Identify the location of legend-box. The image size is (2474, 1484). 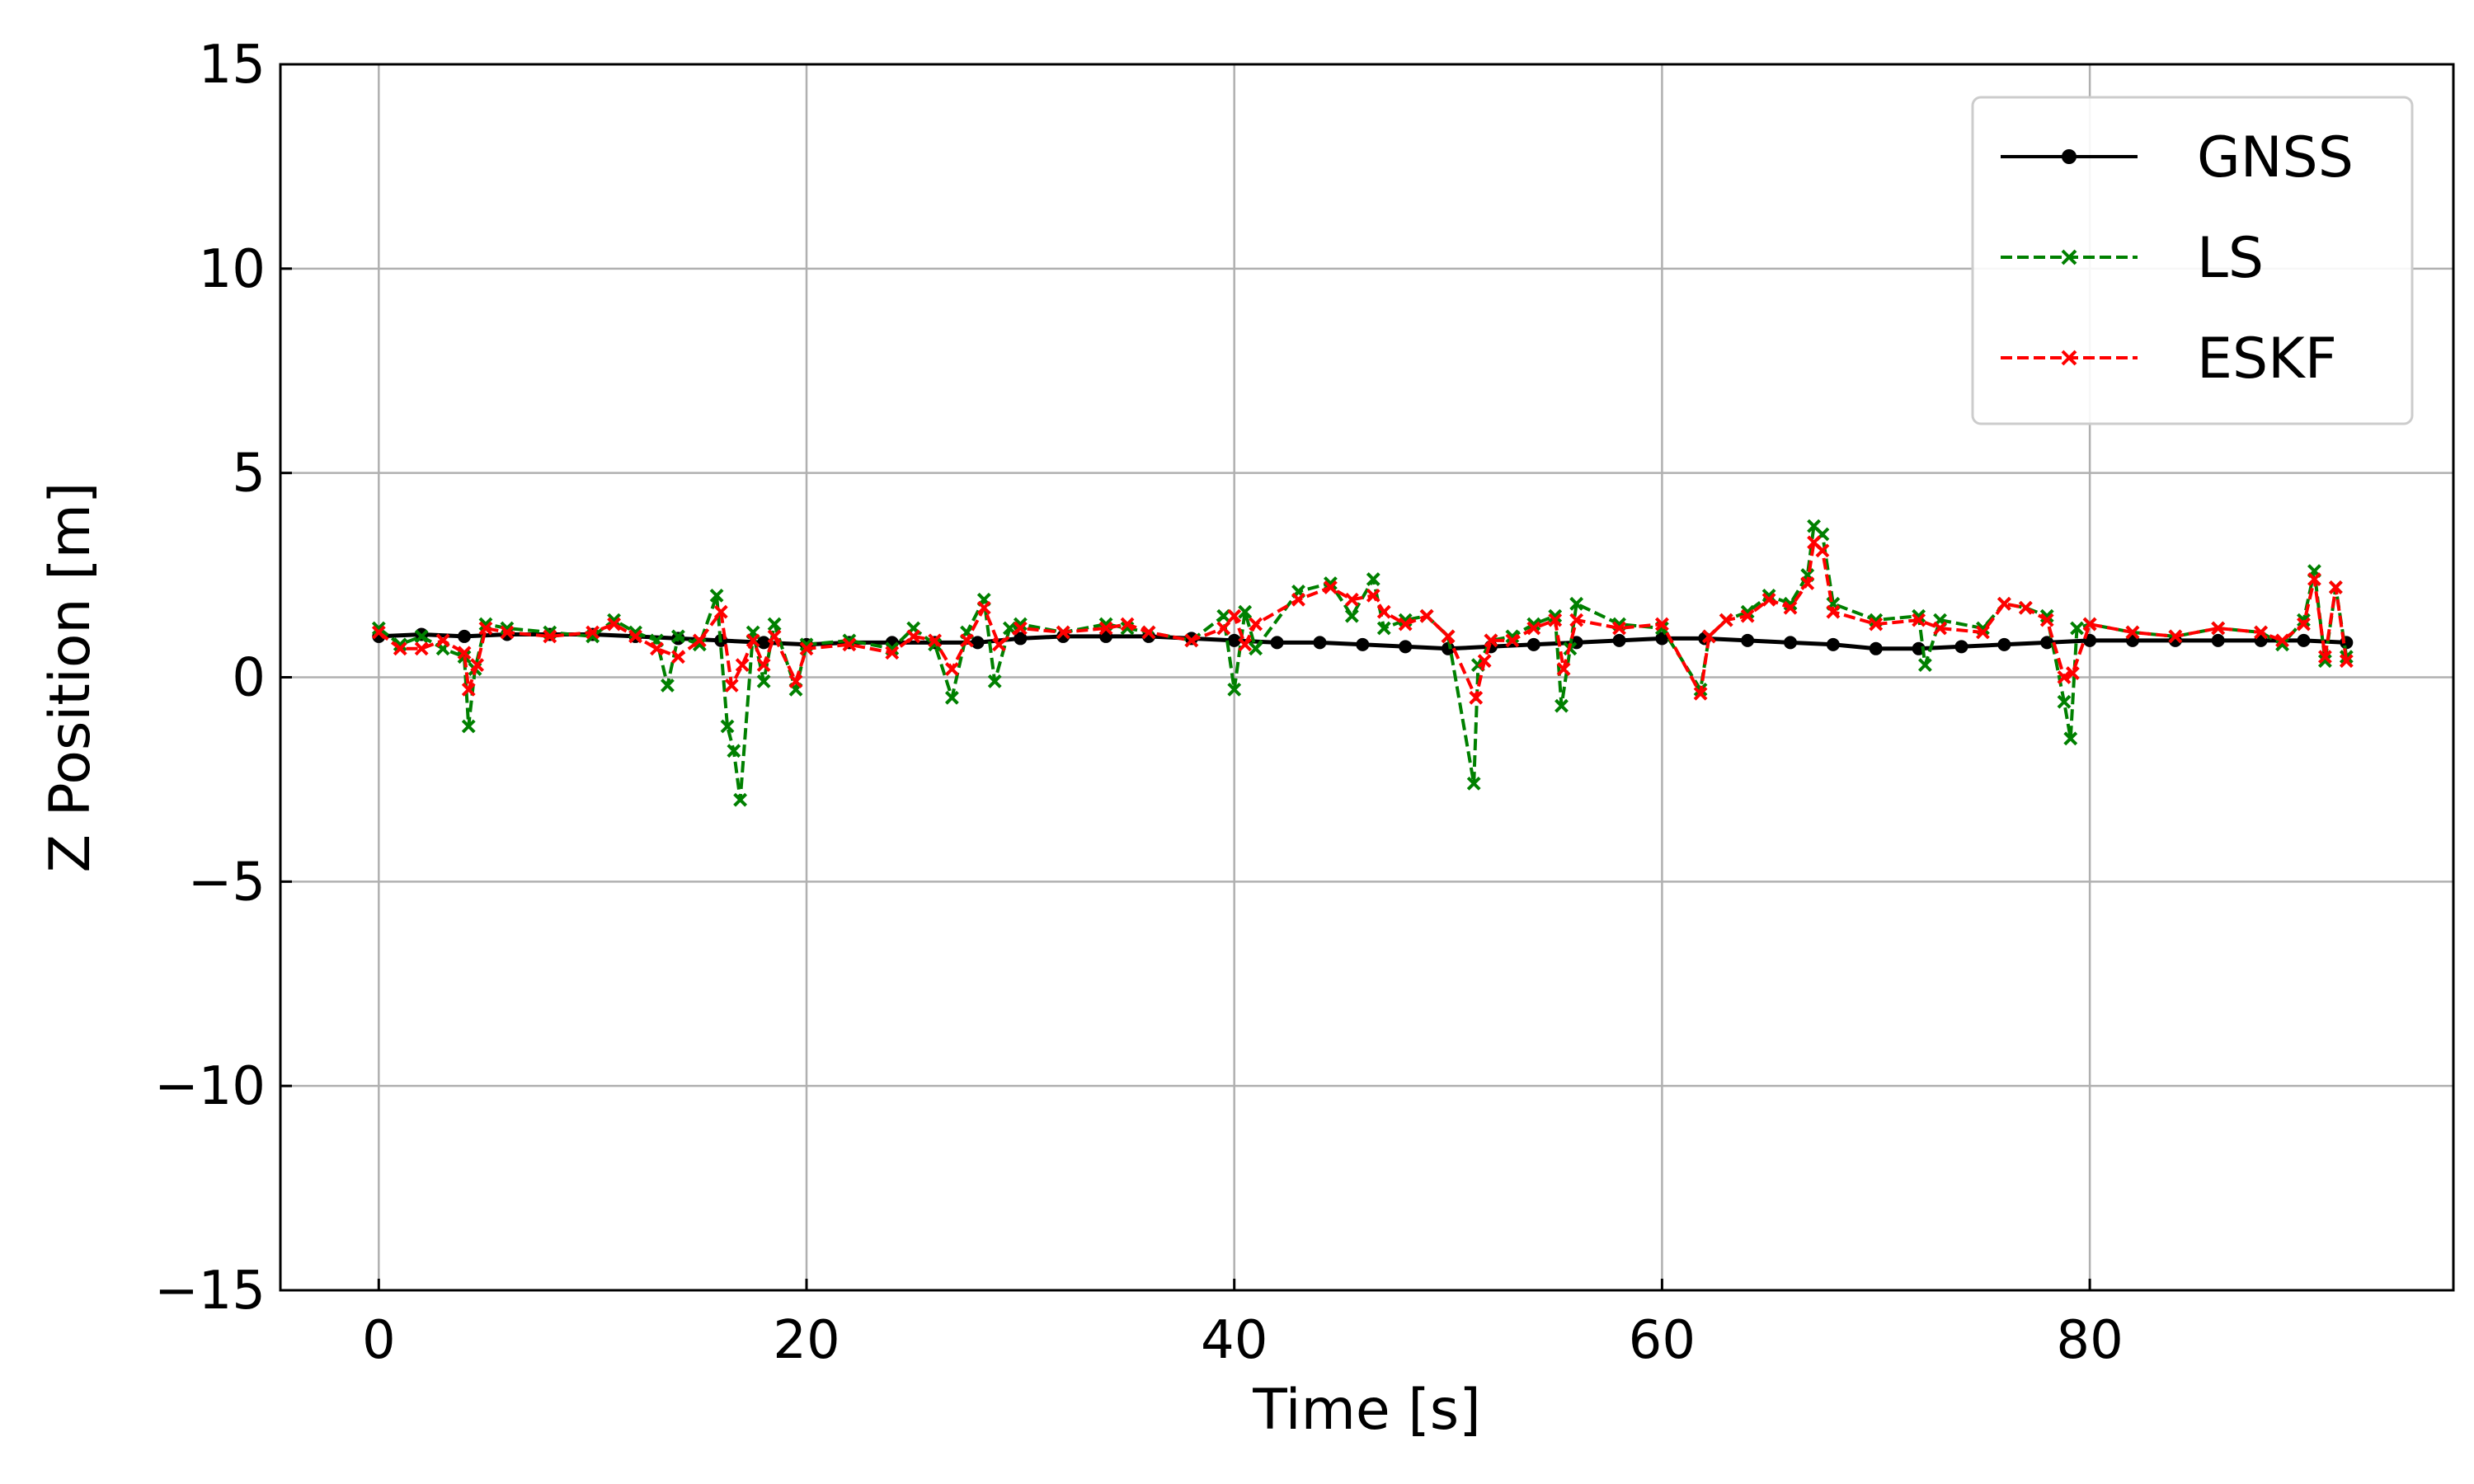
(2192, 260).